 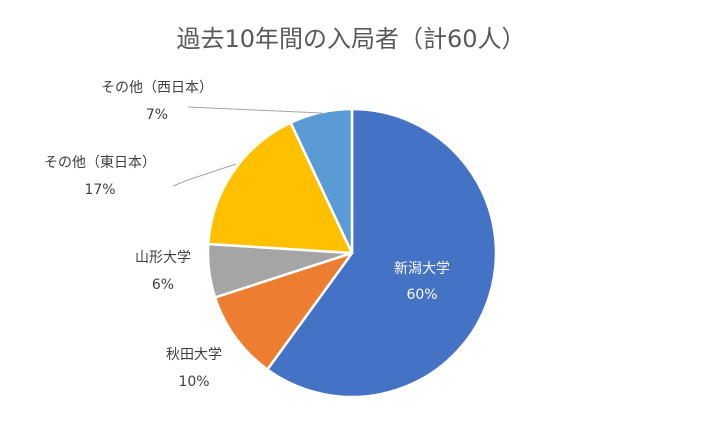 What do you see at coordinates (204, 175) in the screenshot?
I see `slice-4-leader-line` at bounding box center [204, 175].